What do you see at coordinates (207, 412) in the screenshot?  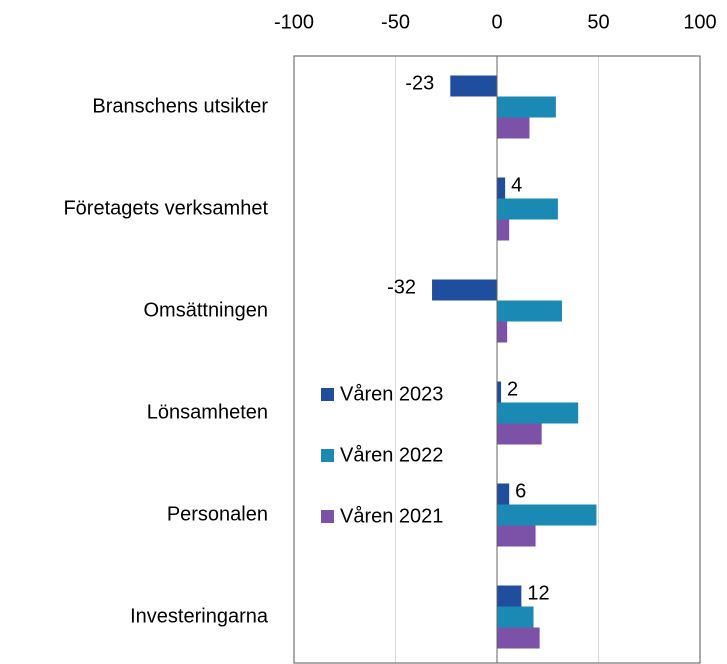 I see `y-tick-label: Lönsamheten` at bounding box center [207, 412].